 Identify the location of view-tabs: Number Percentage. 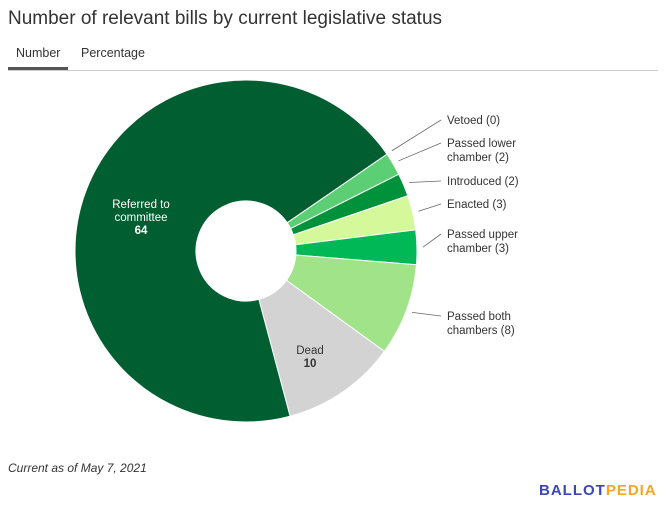
(333, 58).